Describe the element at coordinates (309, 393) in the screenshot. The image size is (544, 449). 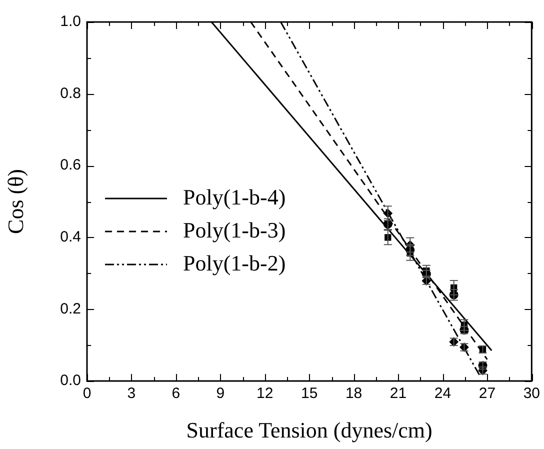
I see `x-tick-label: 15` at that location.